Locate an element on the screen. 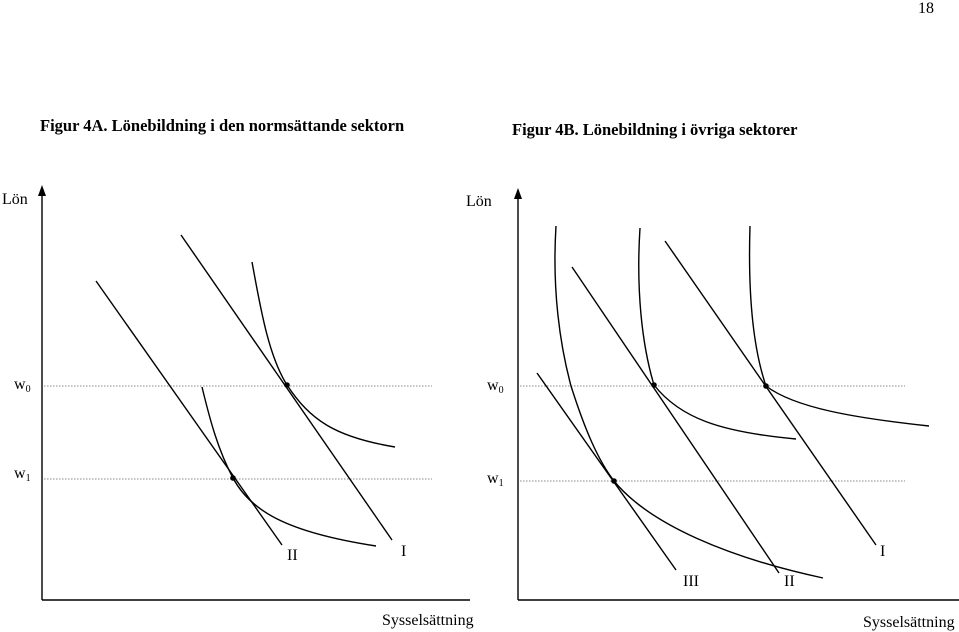 The height and width of the screenshot is (632, 959). figure-a-w1-label: w1 is located at coordinates (22, 474).